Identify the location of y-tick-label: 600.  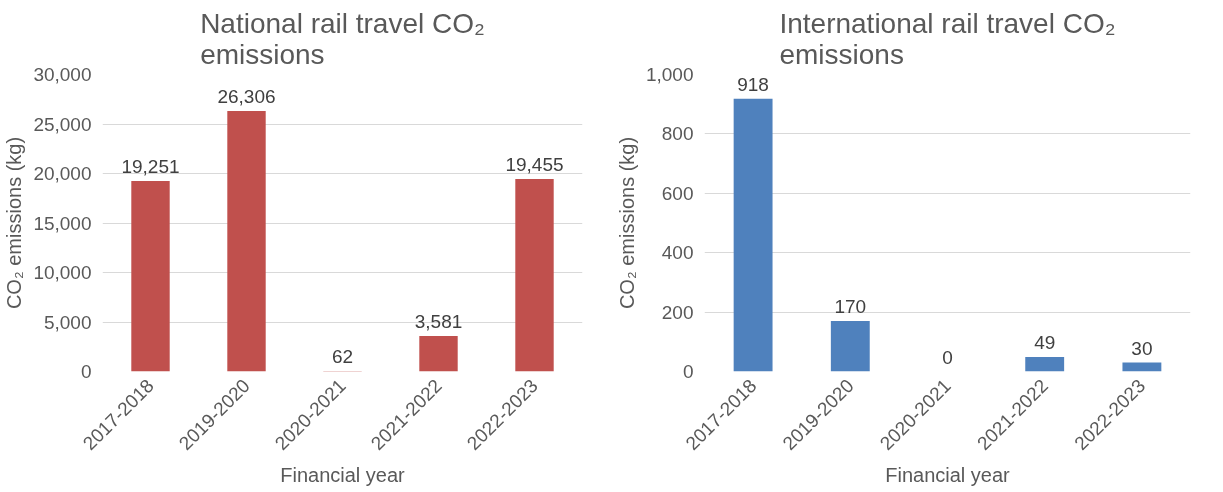
(677, 193).